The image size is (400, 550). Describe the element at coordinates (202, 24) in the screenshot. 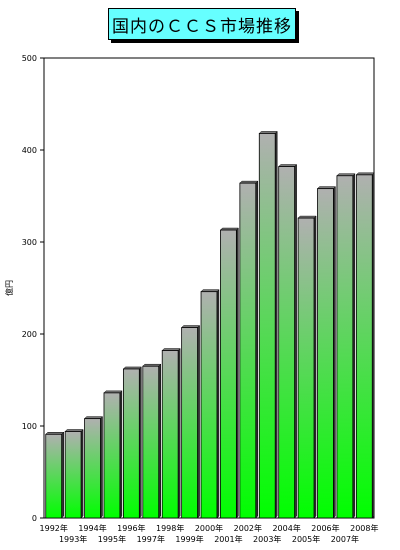

I see `chart-title: 国内のＣＣＳ市場推移` at that location.